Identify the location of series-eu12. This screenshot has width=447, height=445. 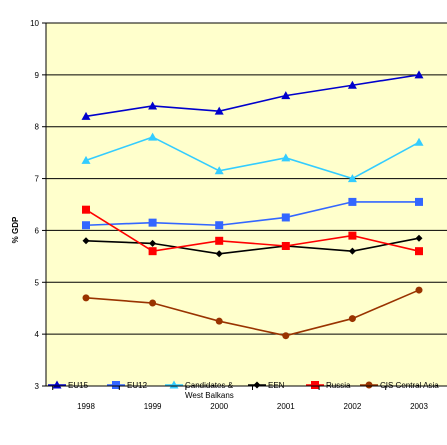
(252, 213).